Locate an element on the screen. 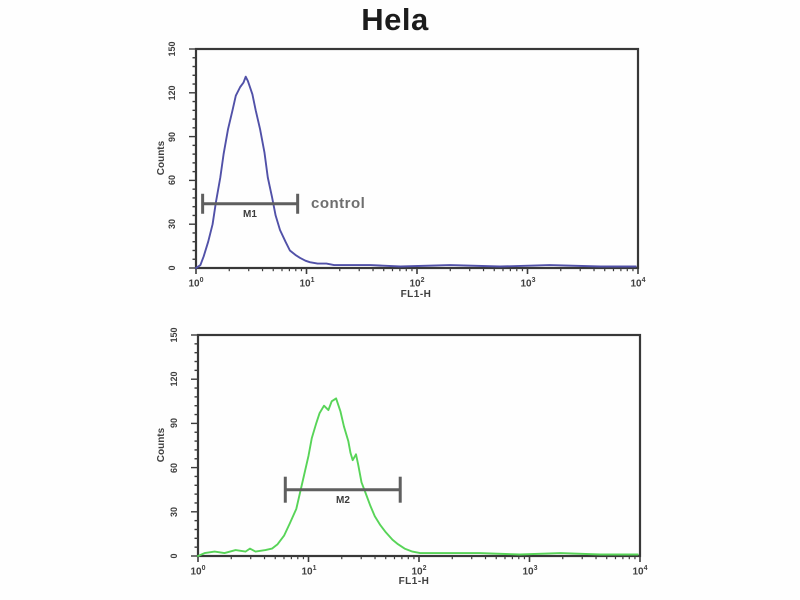  figure-title: Hela is located at coordinates (395, 19).